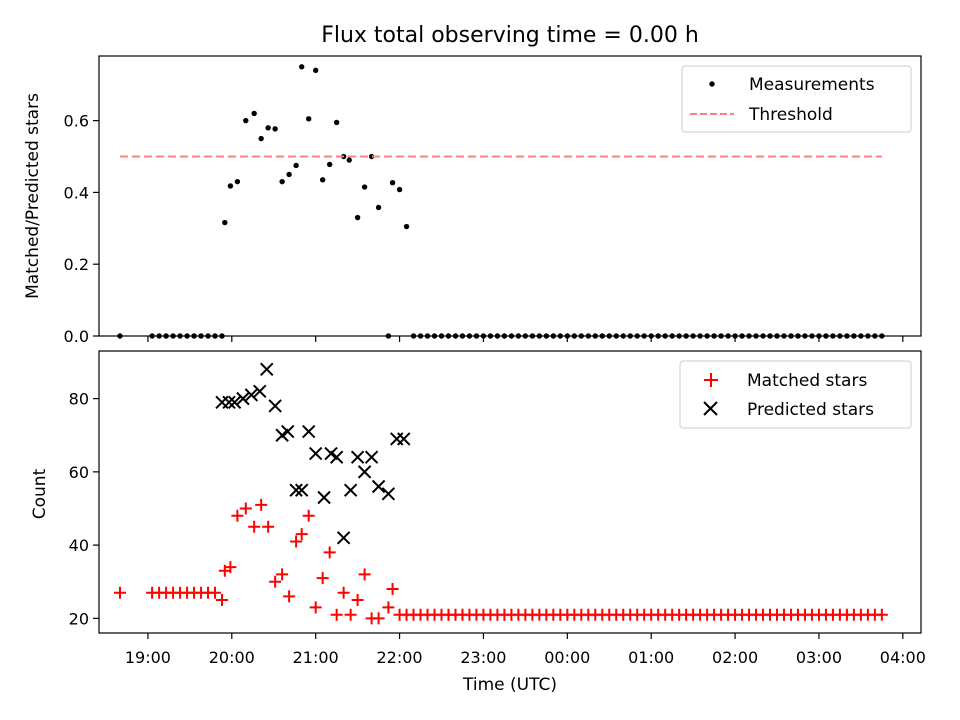 Image resolution: width=960 pixels, height=720 pixels. What do you see at coordinates (76, 264) in the screenshot?
I see `top-y-tick-label: 0.2` at bounding box center [76, 264].